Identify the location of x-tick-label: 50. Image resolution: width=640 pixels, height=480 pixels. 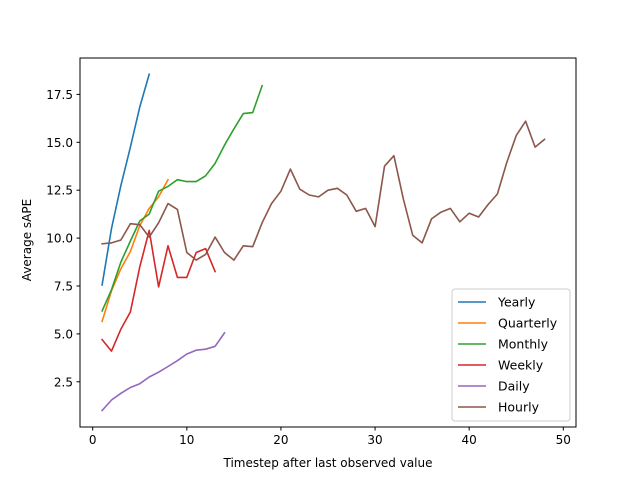
(563, 440).